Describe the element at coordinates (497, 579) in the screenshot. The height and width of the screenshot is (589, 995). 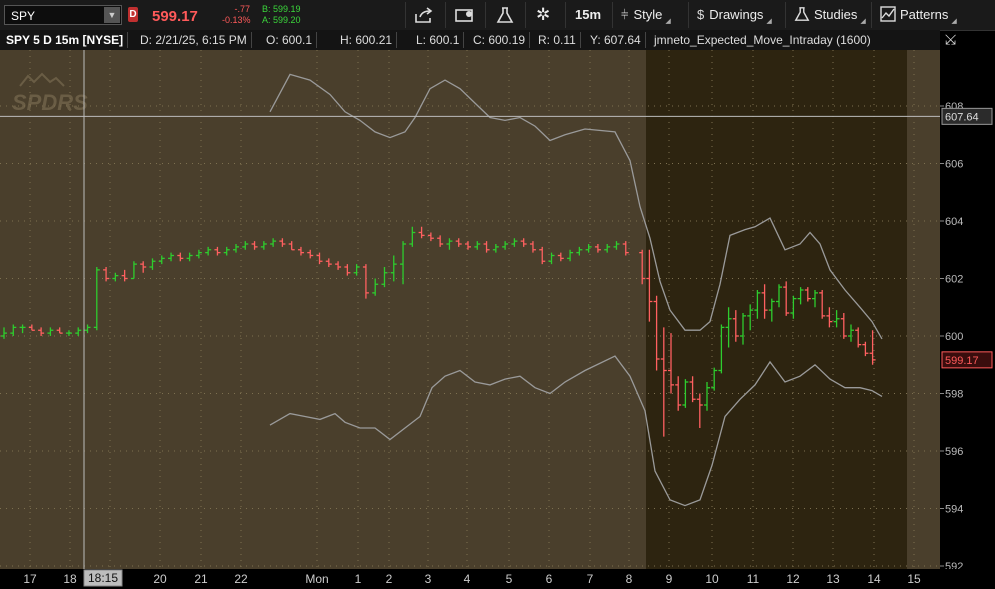
I see `time-axis-background` at that location.